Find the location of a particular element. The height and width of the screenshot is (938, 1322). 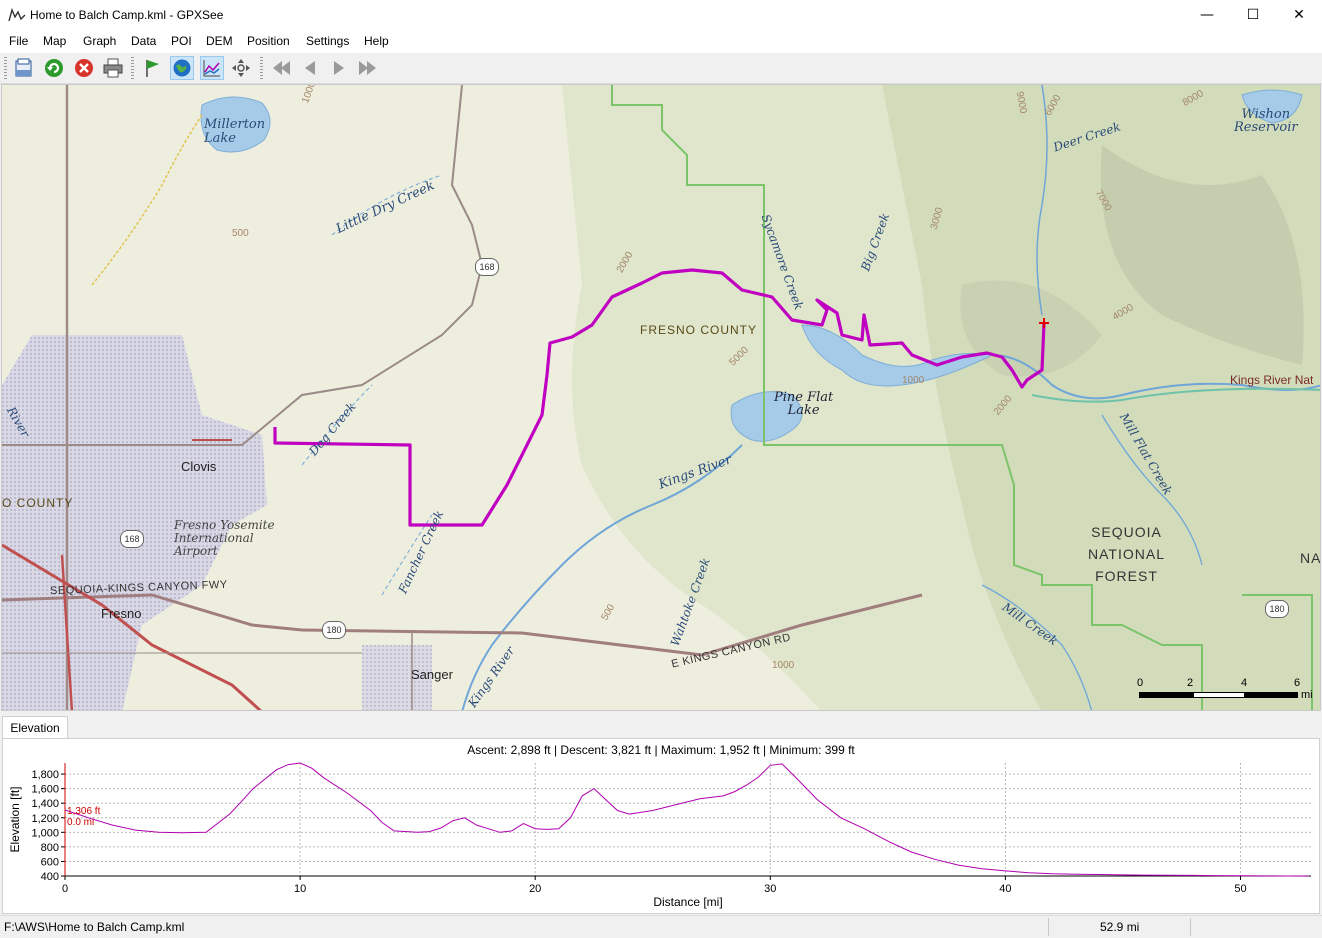

scale-tick-label: 6 is located at coordinates (1297, 683).